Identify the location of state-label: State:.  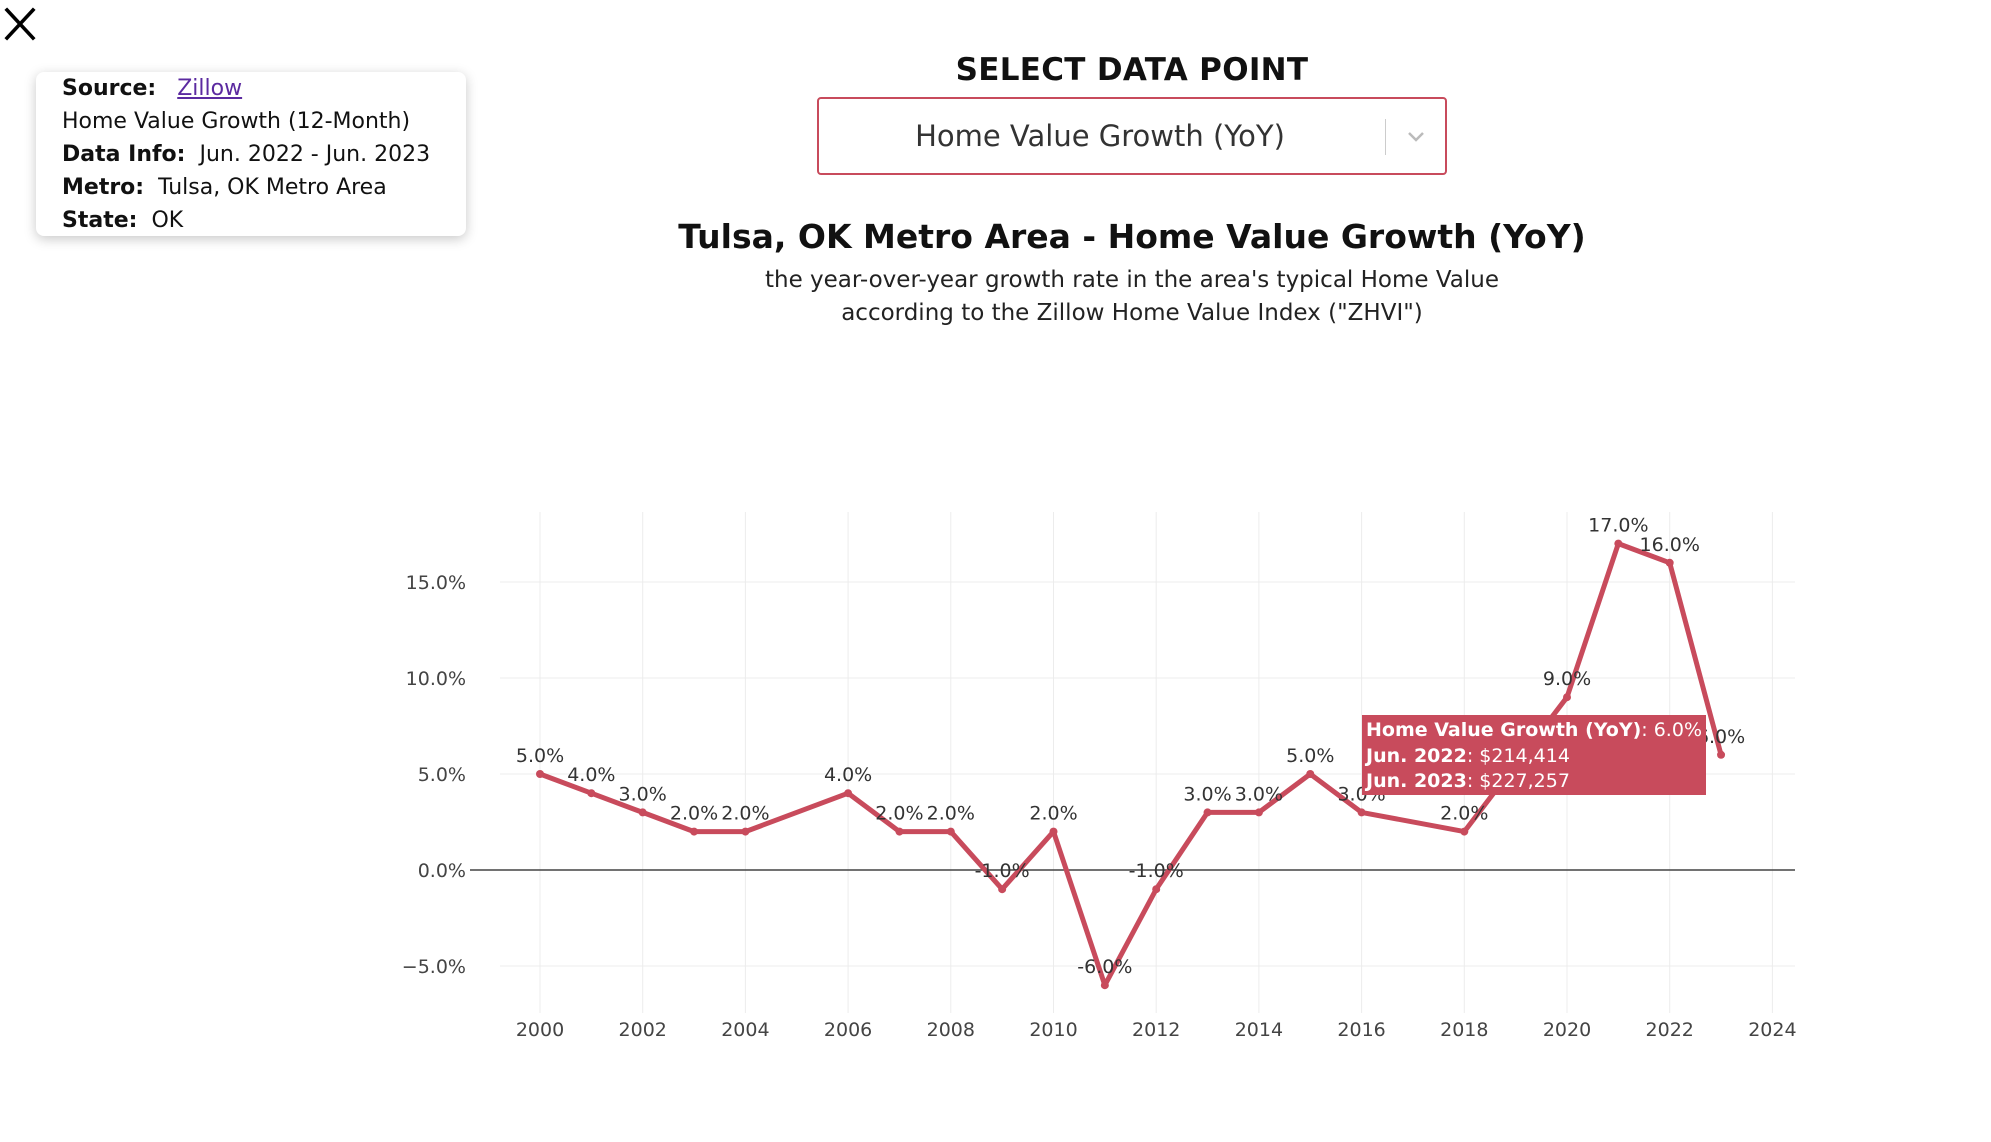
(100, 220).